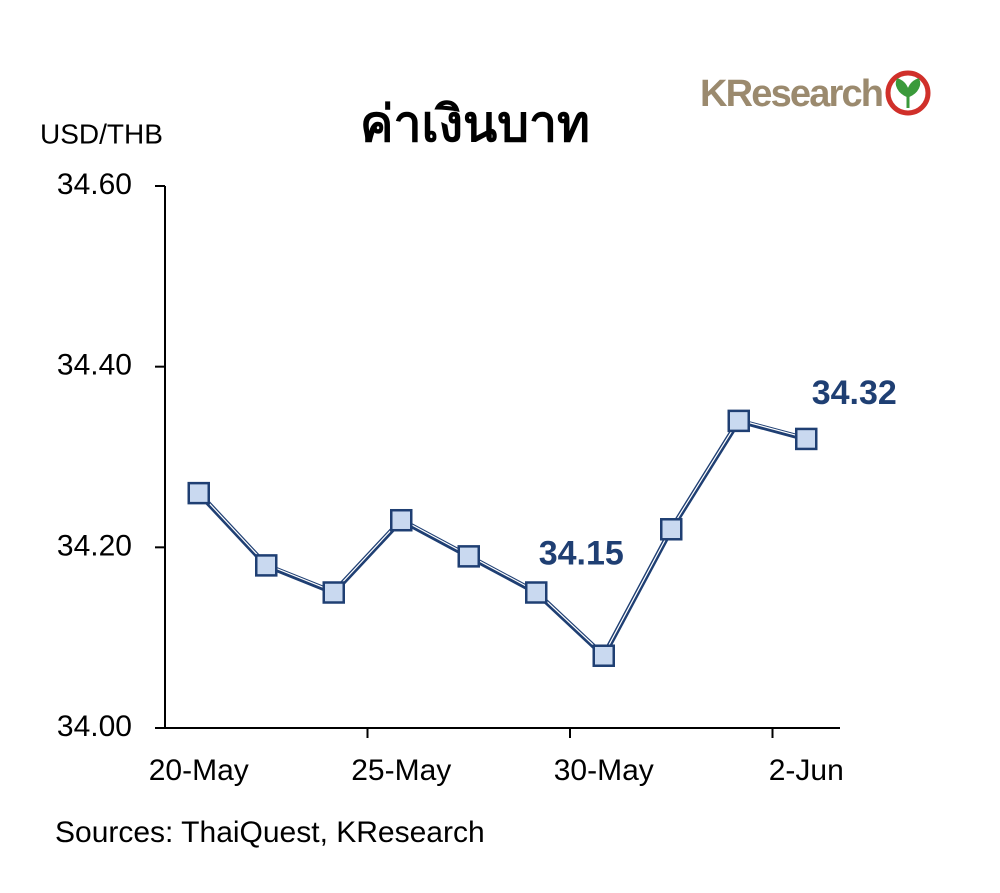 Image resolution: width=1000 pixels, height=893 pixels. What do you see at coordinates (854, 393) in the screenshot?
I see `data-label: 34.32` at bounding box center [854, 393].